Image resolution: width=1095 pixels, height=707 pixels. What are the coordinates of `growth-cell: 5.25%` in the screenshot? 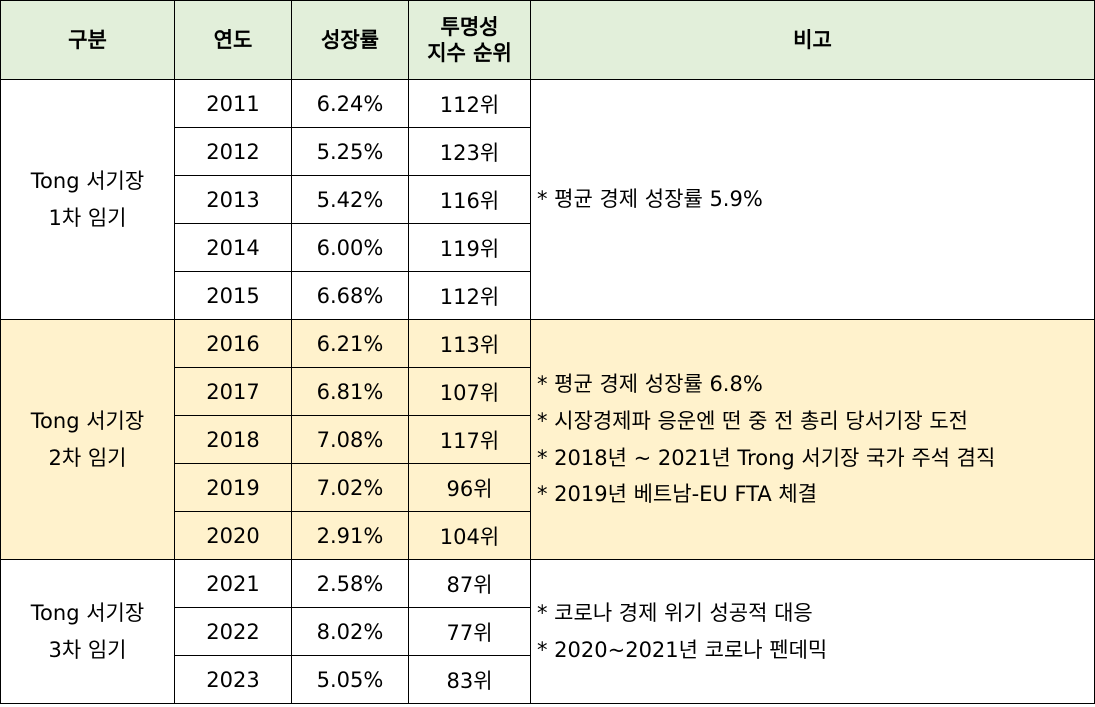 It's located at (350, 151).